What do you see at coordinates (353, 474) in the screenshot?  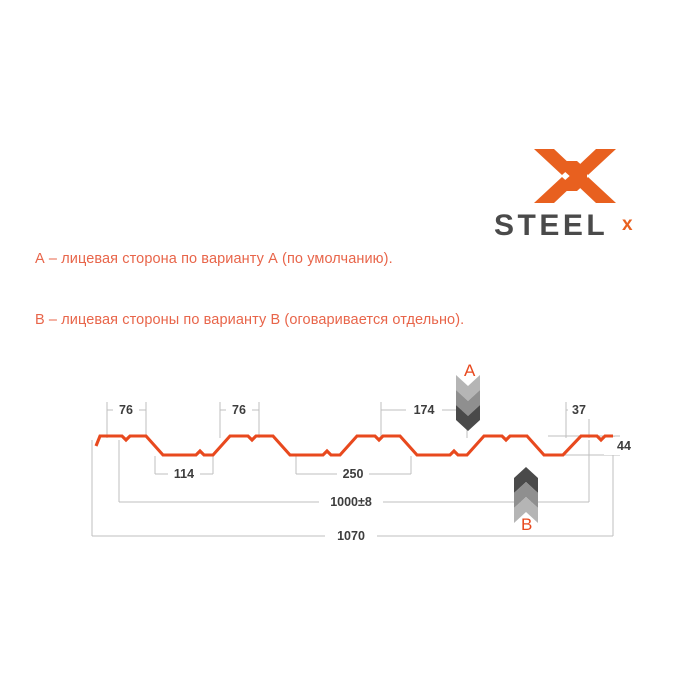 I see `dimension-value-250: 250` at bounding box center [353, 474].